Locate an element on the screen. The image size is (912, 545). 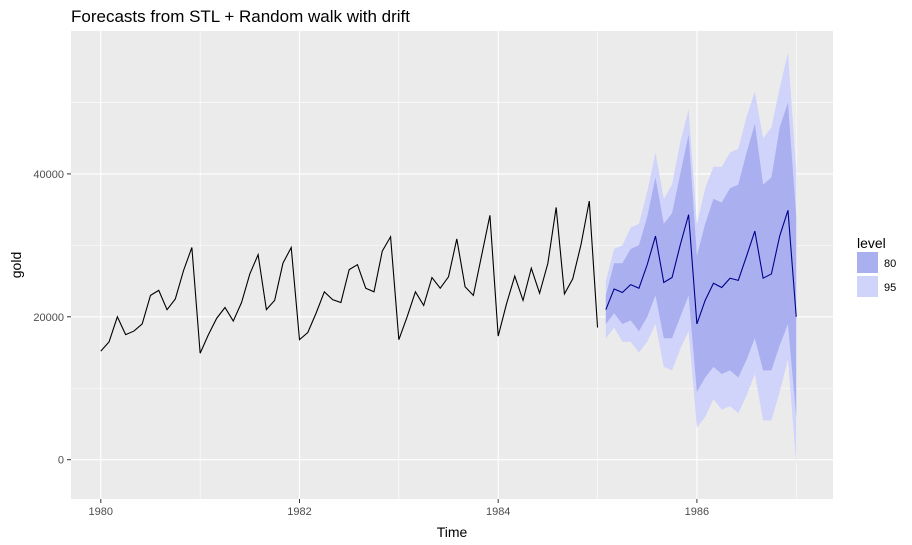
x-tick-label-1982: 1982 is located at coordinates (299, 512).